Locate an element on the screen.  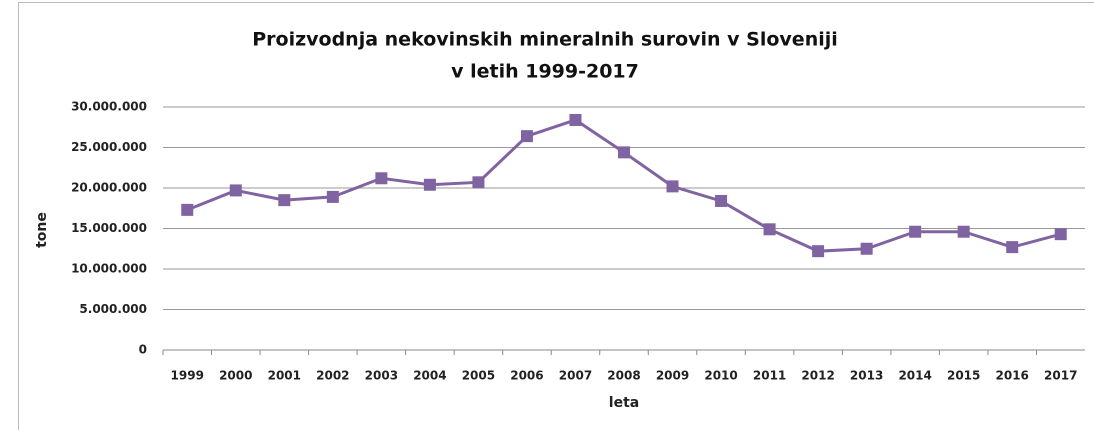
y-tick-label: 20.000.000 is located at coordinates (109, 188).